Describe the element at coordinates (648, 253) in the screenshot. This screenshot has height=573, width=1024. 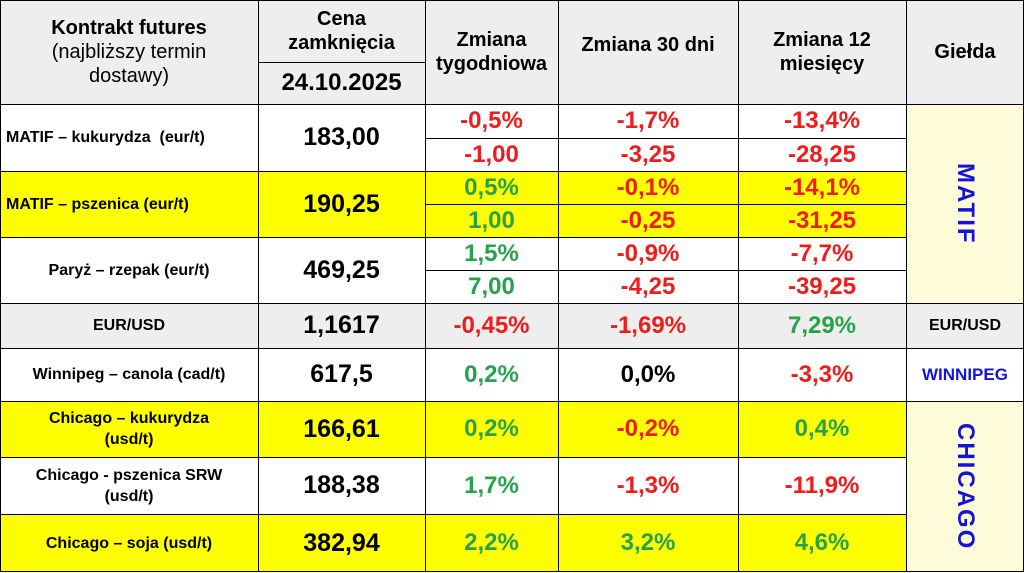
I see `d30-pct-paris-rapeseed: -0,9%` at that location.